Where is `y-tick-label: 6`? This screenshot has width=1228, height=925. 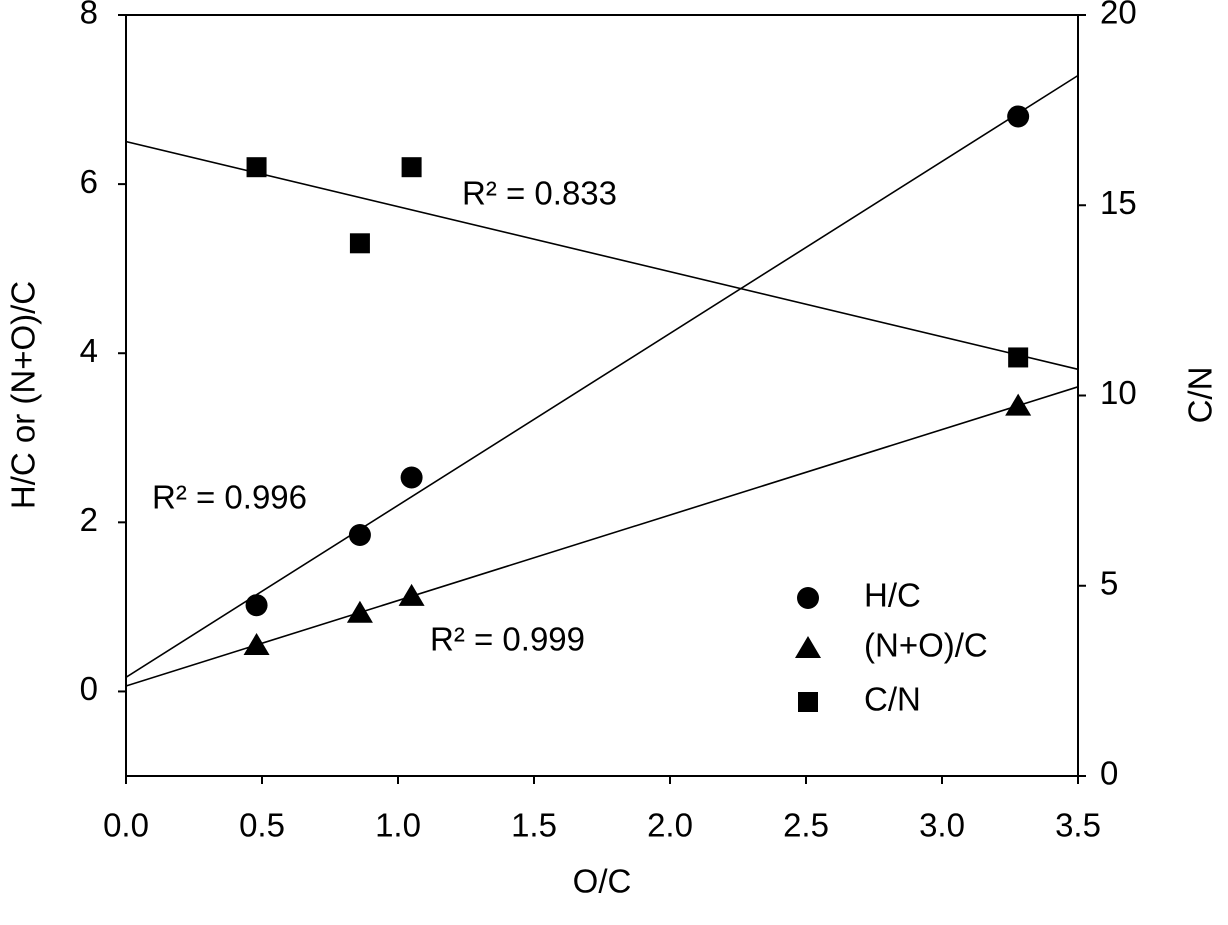
y-tick-label: 6 is located at coordinates (89, 181).